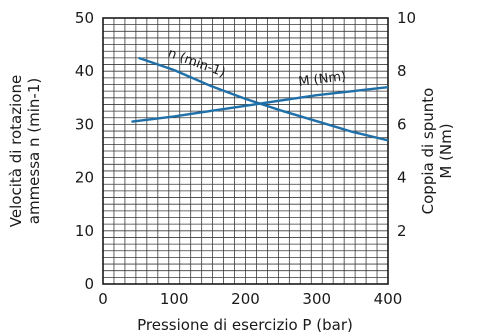 This screenshot has width=479, height=336. Describe the element at coordinates (428, 151) in the screenshot. I see `axis-label-line: Coppia di spunto` at that location.